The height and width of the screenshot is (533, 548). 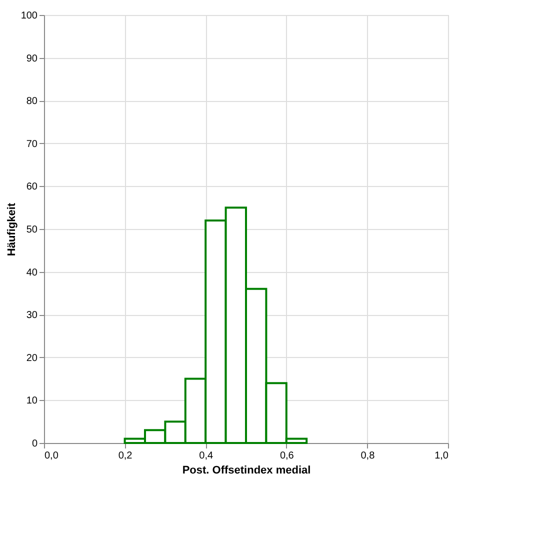 What do you see at coordinates (29, 16) in the screenshot?
I see `y-tick-label: 100` at bounding box center [29, 16].